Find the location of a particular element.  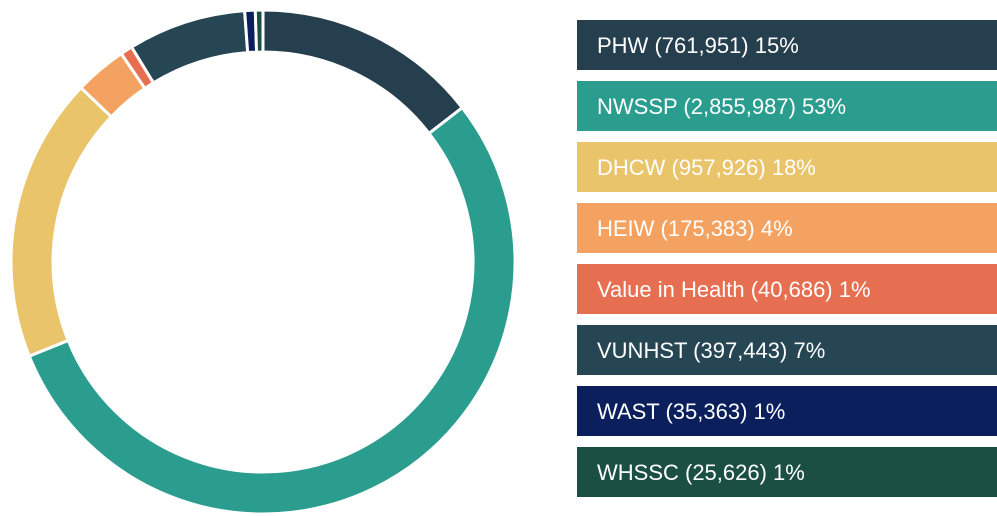

legend-label: NWSSP (2,855,987) 53% is located at coordinates (721, 106).